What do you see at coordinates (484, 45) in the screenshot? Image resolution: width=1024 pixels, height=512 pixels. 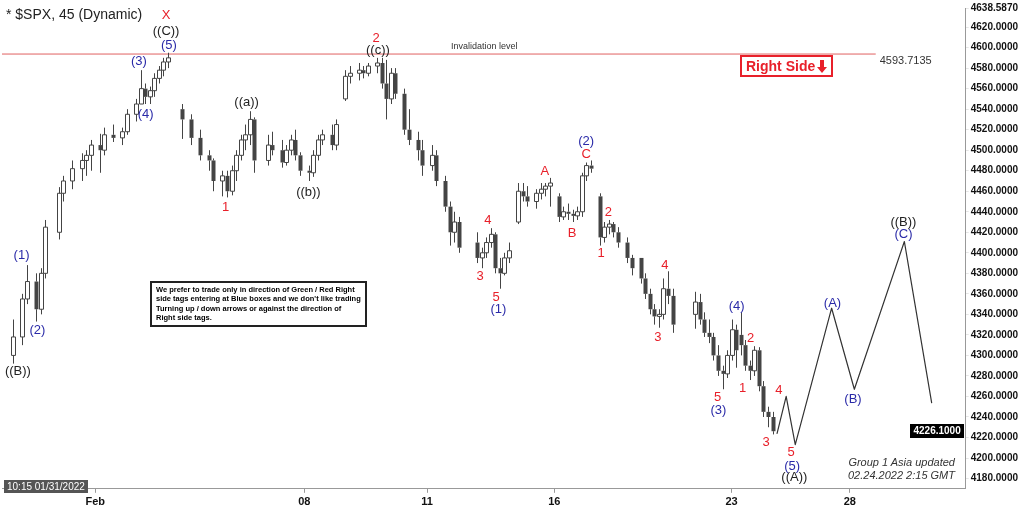 I see `annotation: Invalidation level` at bounding box center [484, 45].